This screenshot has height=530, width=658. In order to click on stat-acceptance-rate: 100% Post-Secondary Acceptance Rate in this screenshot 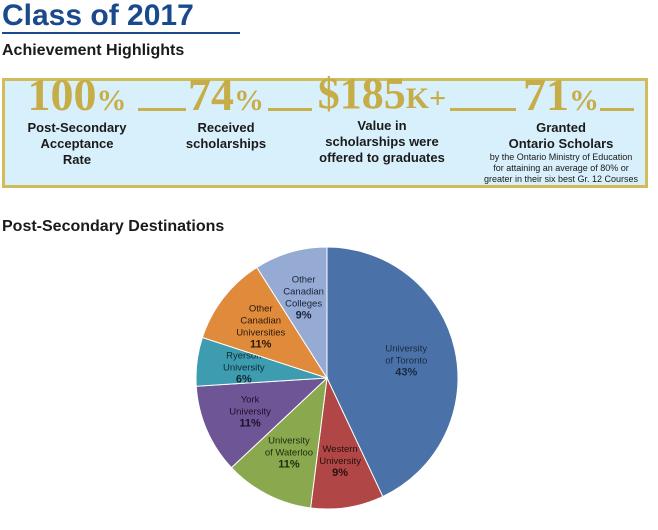, I will do `click(77, 120)`.